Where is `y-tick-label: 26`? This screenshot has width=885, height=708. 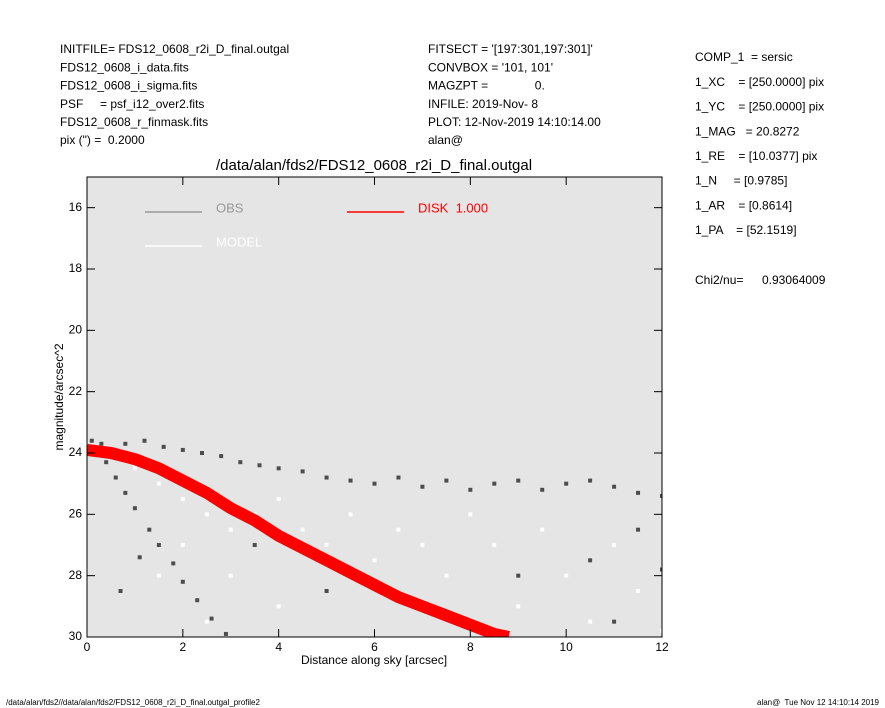
y-tick-label: 26 is located at coordinates (76, 514).